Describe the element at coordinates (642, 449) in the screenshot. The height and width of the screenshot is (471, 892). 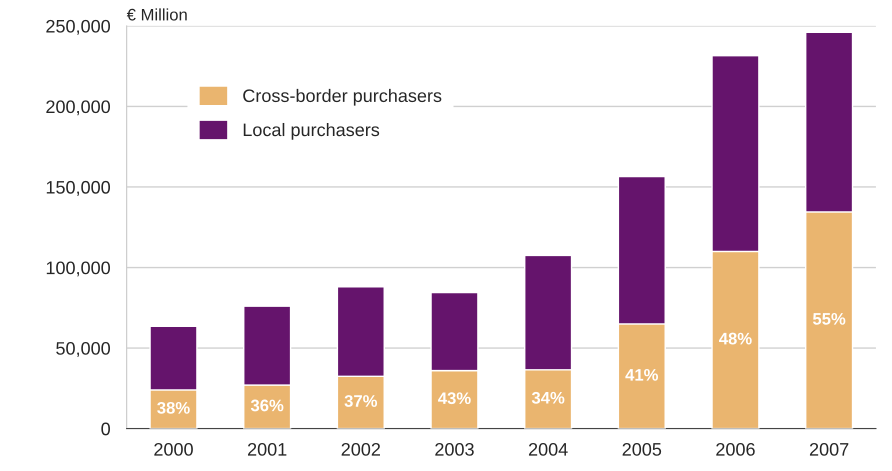
I see `x-tick-label: 2005` at that location.